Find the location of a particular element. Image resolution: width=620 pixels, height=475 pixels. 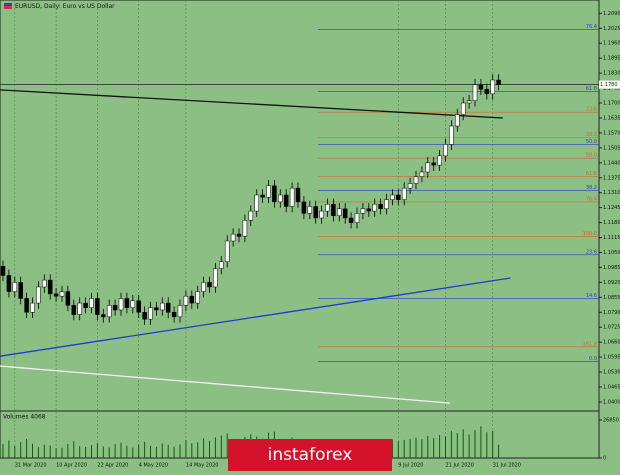

watermark: instaforex is located at coordinates (310, 455).